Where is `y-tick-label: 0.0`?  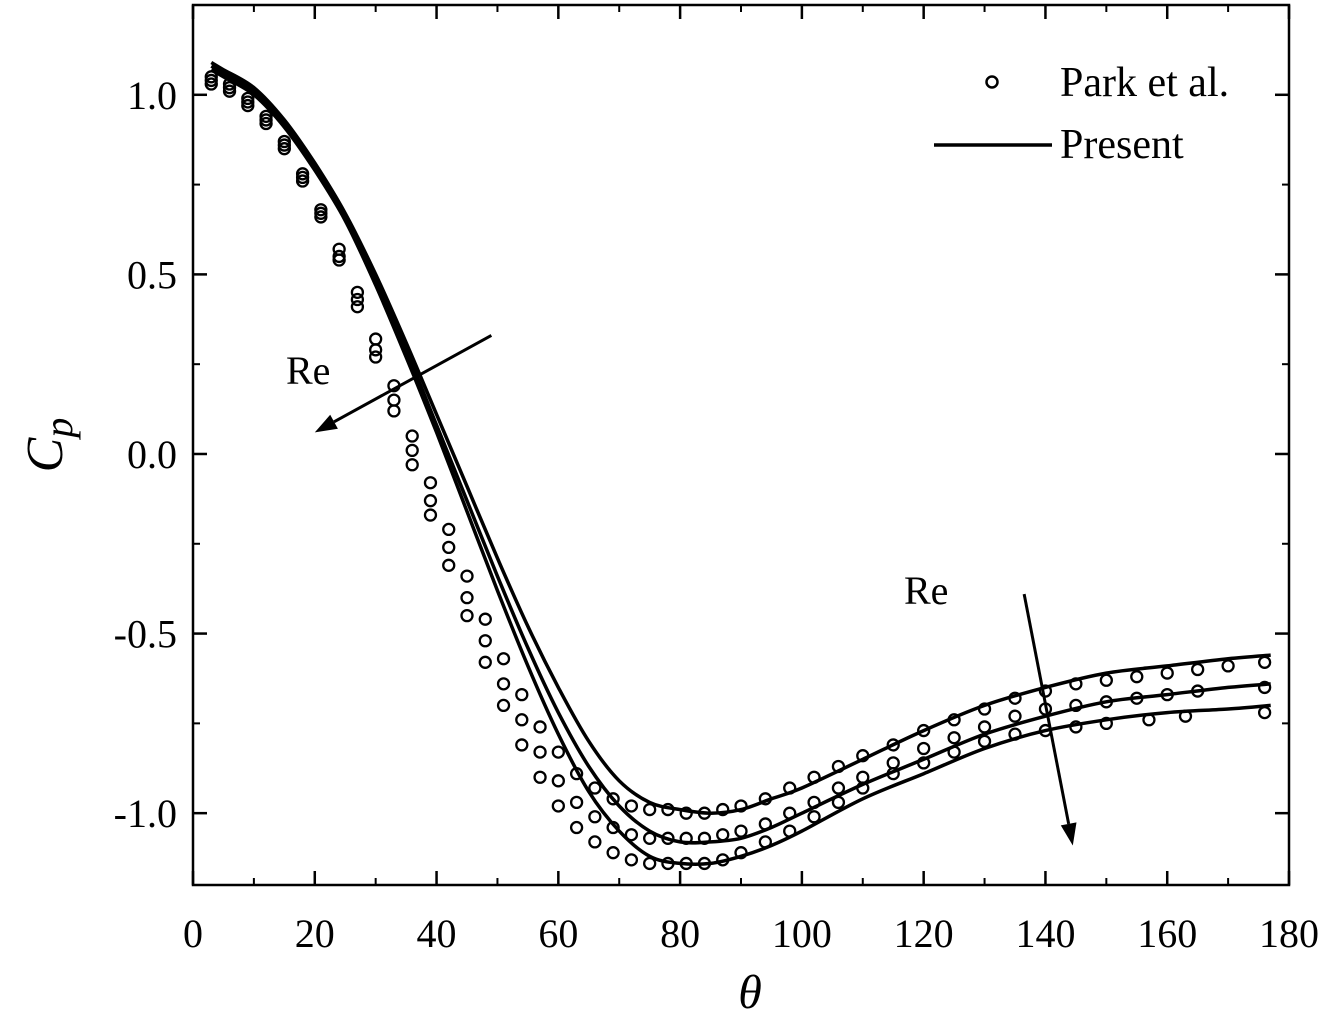
y-tick-label: 0.0 is located at coordinates (152, 454).